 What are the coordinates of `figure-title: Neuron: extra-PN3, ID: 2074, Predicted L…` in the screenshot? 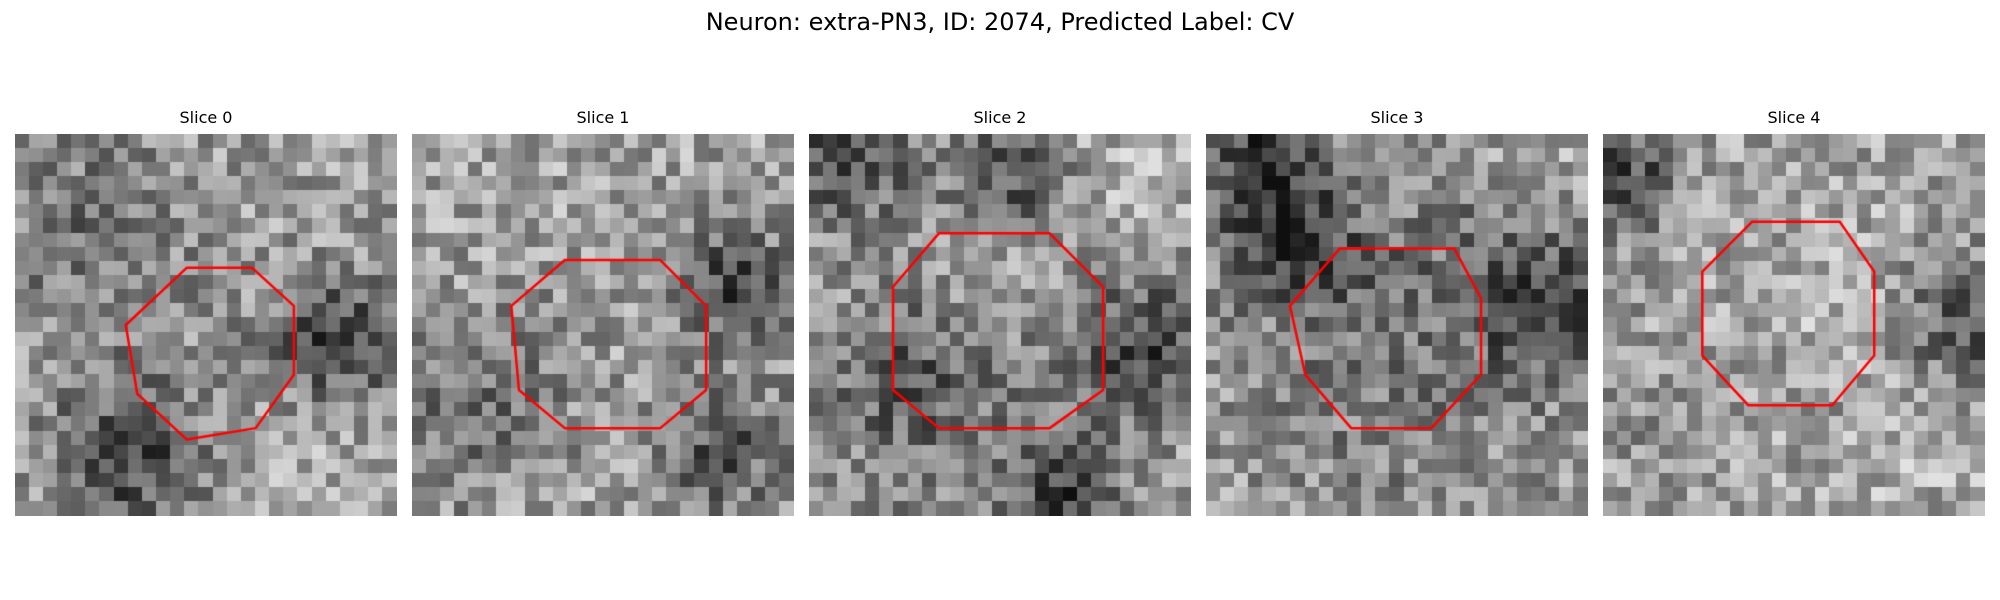 It's located at (1000, 22).